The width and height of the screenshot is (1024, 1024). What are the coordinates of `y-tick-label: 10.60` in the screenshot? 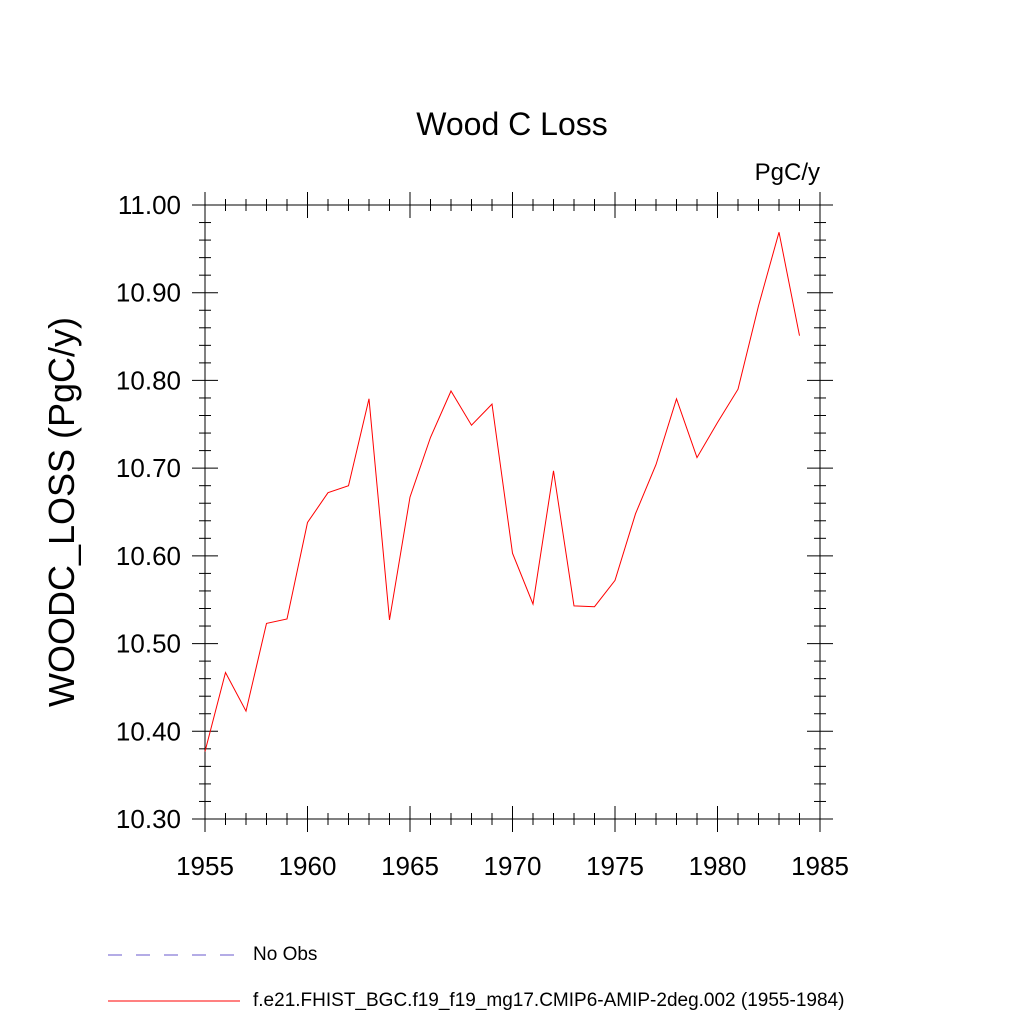 It's located at (148, 556).